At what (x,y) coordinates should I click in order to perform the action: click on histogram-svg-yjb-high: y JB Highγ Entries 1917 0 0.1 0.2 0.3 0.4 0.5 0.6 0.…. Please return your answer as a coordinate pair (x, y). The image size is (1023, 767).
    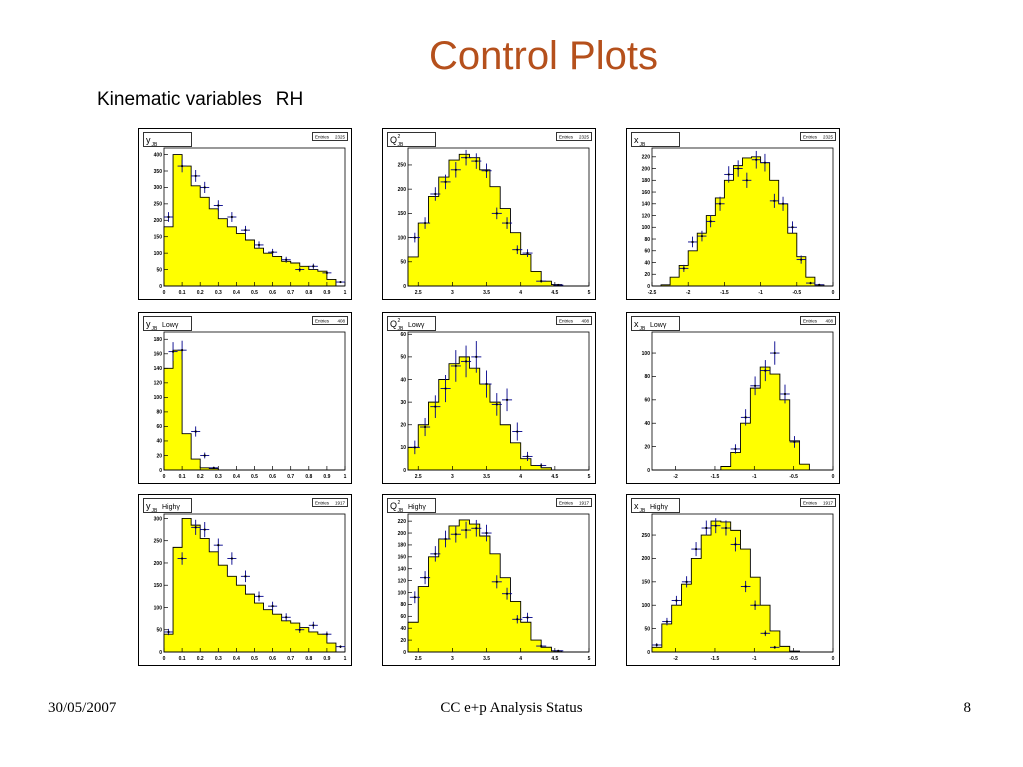
    Looking at the image, I should click on (245, 580).